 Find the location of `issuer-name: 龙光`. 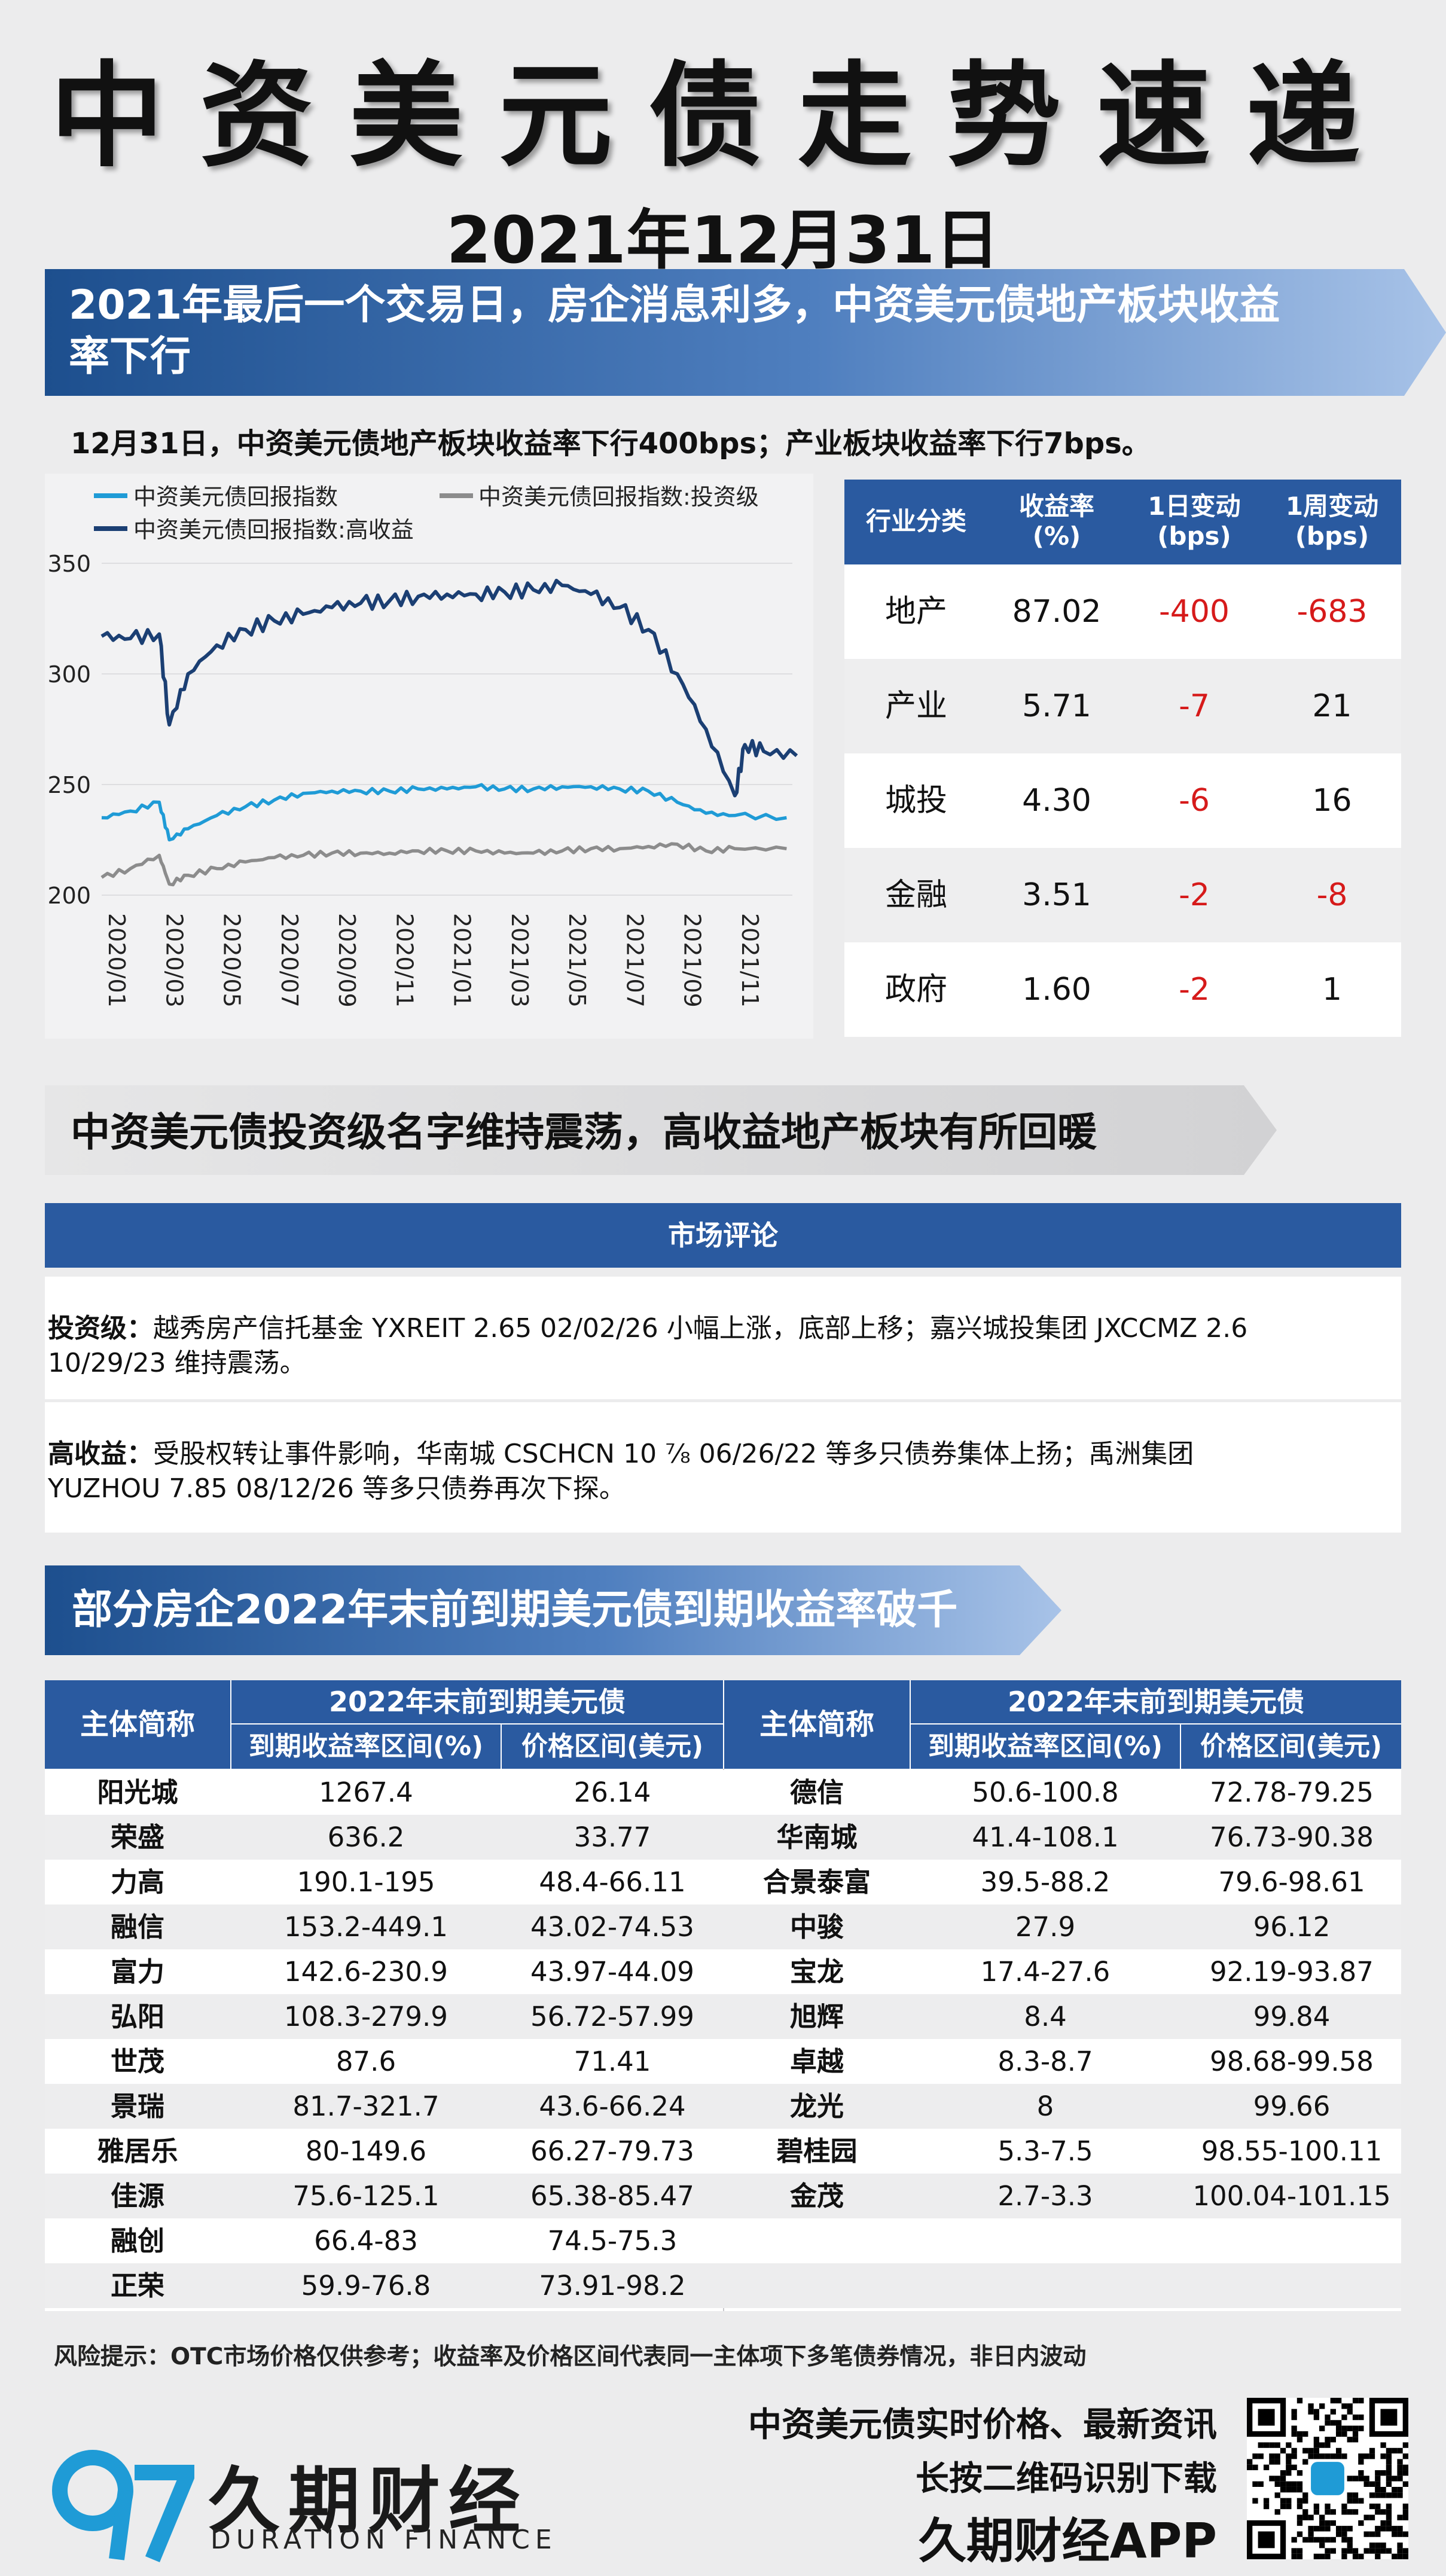

issuer-name: 龙光 is located at coordinates (816, 2106).